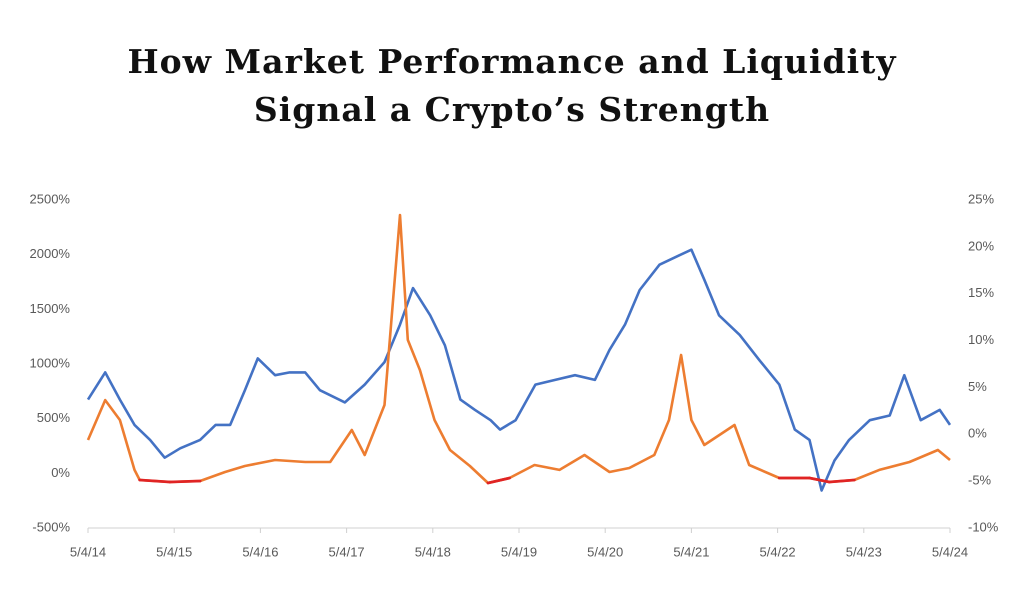 This screenshot has width=1024, height=597. What do you see at coordinates (347, 551) in the screenshot?
I see `x-tick-label: 5/4/17` at bounding box center [347, 551].